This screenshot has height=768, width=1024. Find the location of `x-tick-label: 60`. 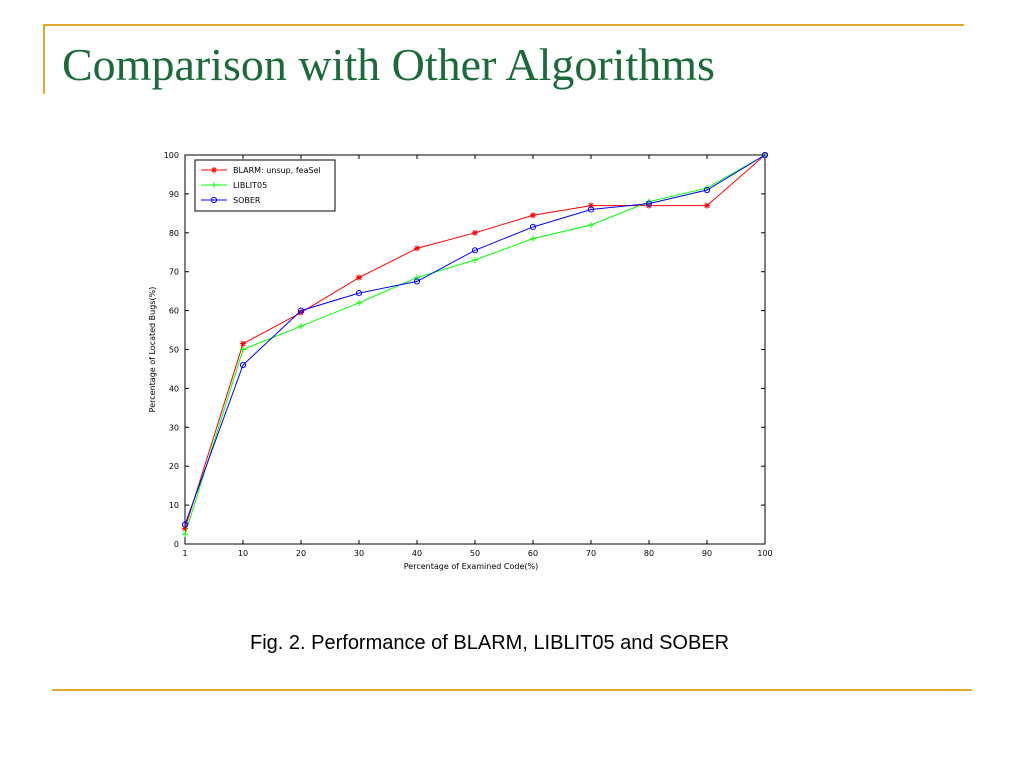

x-tick-label: 60 is located at coordinates (533, 553).